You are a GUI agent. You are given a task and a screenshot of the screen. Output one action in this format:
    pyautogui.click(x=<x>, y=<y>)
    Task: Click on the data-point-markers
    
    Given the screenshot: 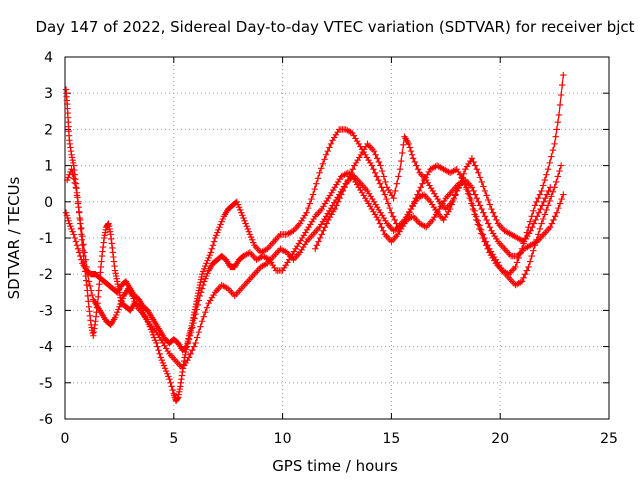 What is the action you would take?
    pyautogui.click(x=433, y=193)
    